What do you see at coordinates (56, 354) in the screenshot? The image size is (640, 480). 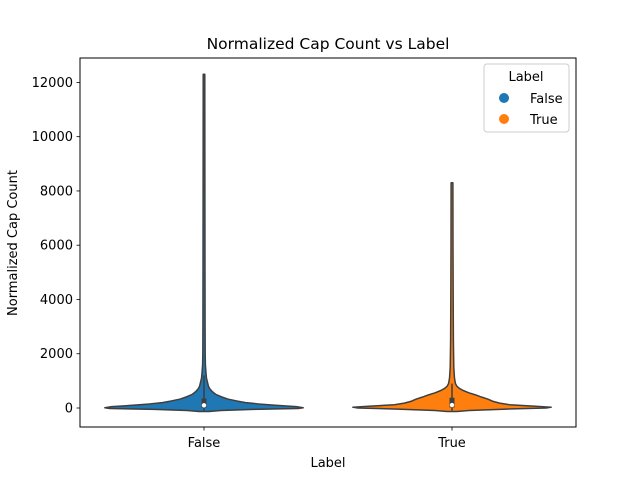 I see `y-tick-label: 2000` at bounding box center [56, 354].